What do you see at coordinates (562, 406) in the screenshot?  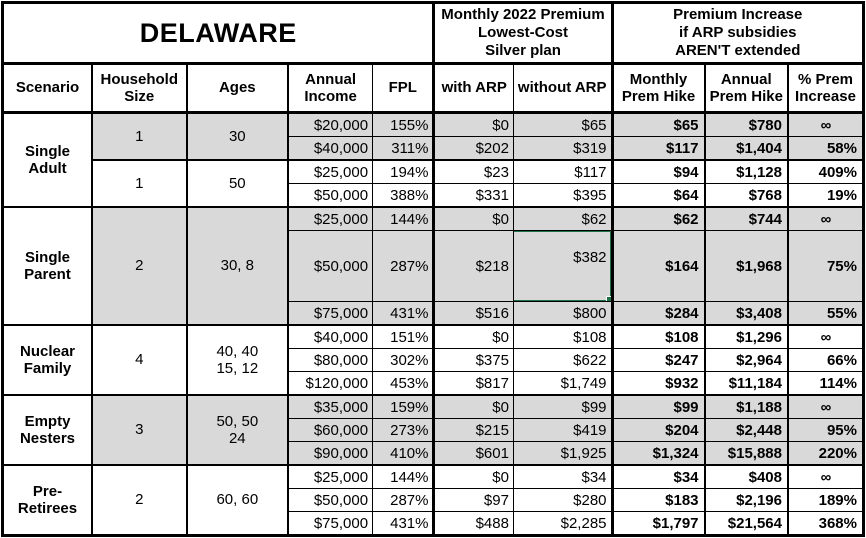 I see `cell-without-arp: $99` at bounding box center [562, 406].